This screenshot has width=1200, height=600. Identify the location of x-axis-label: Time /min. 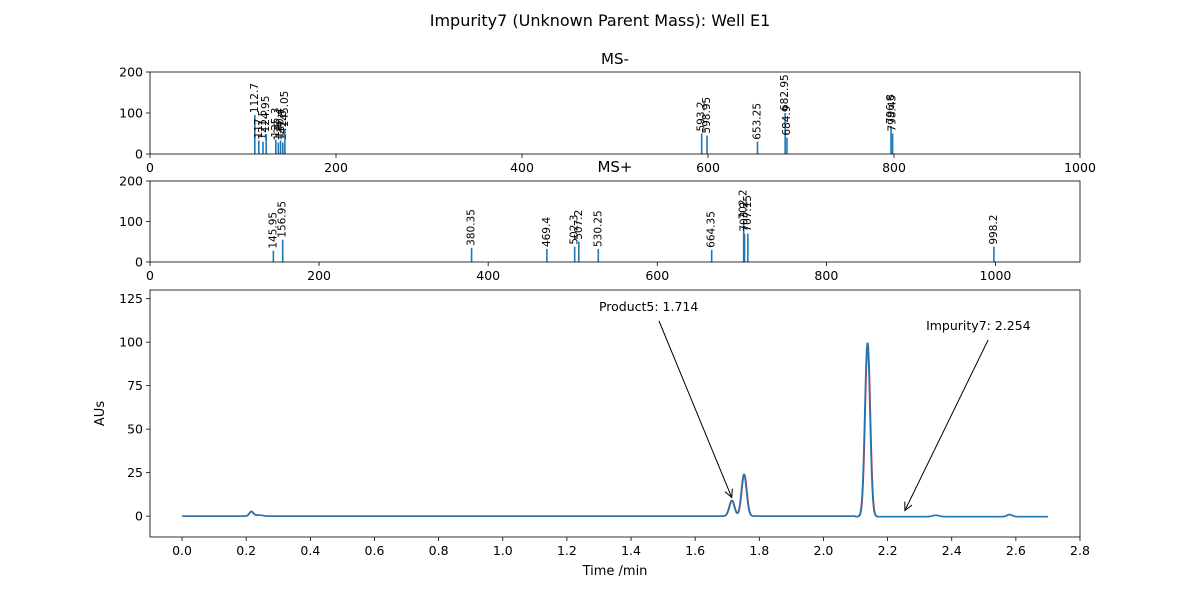
(615, 571).